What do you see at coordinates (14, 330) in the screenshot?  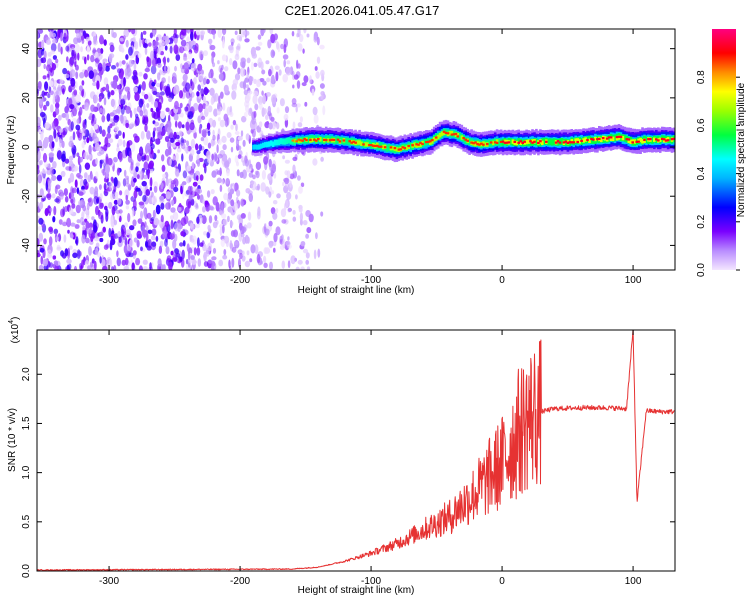 I see `svg-text: (x104)` at bounding box center [14, 330].